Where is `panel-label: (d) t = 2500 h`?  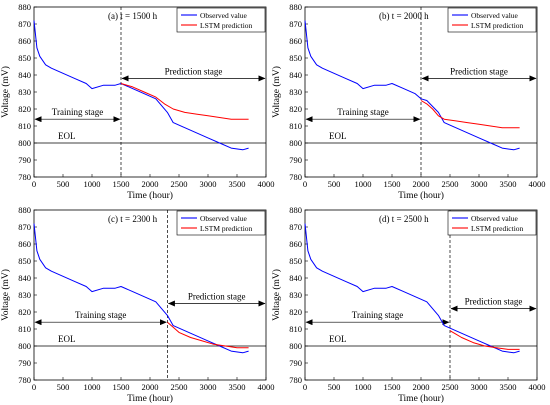 panel-label: (d) t = 2500 h is located at coordinates (404, 219).